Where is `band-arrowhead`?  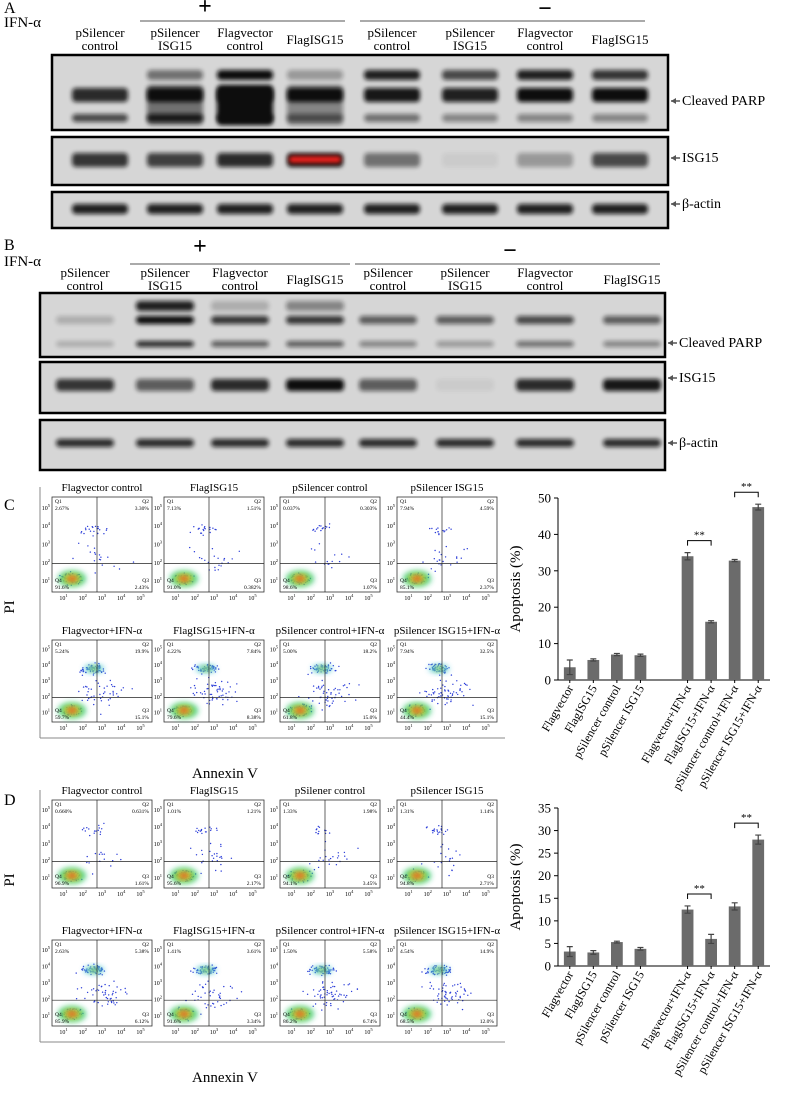 band-arrowhead is located at coordinates (673, 101).